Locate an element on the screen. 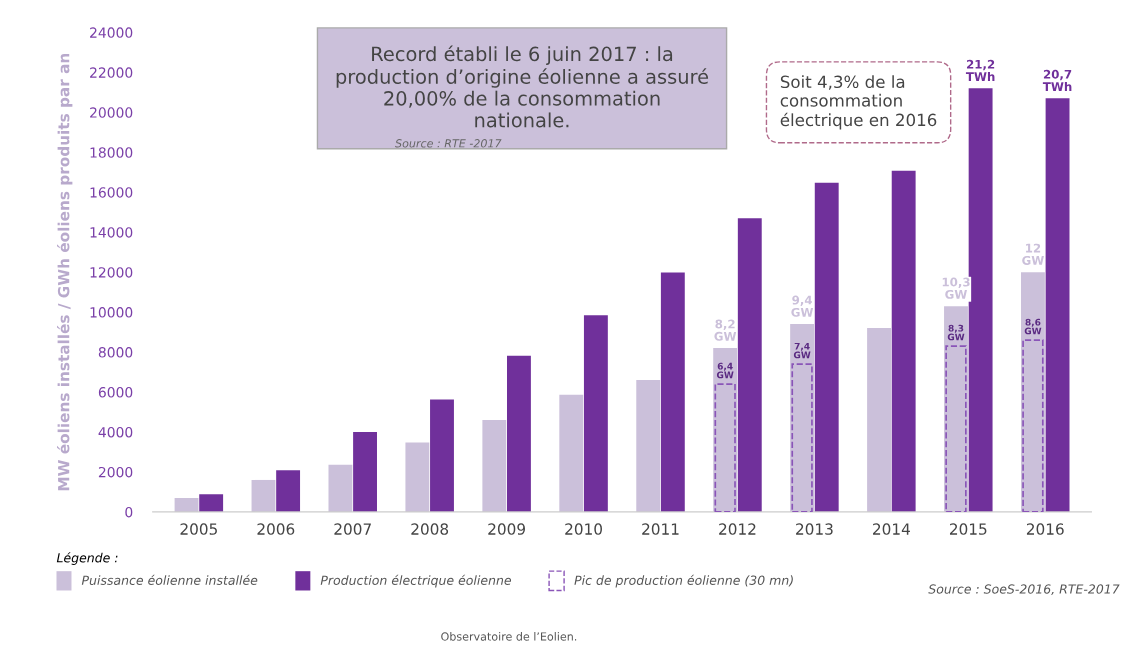 The height and width of the screenshot is (648, 1131). annotation: Source : RTE -2017 is located at coordinates (448, 143).